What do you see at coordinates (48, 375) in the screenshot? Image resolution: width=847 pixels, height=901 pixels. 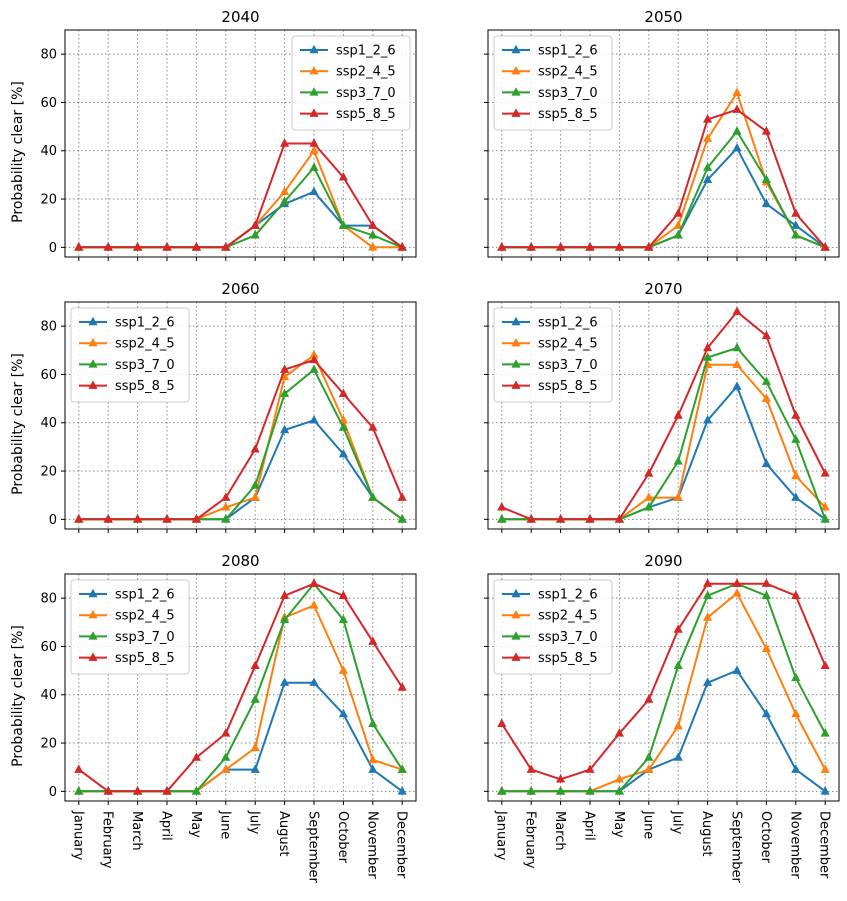 I see `y-tick-label: 60` at bounding box center [48, 375].